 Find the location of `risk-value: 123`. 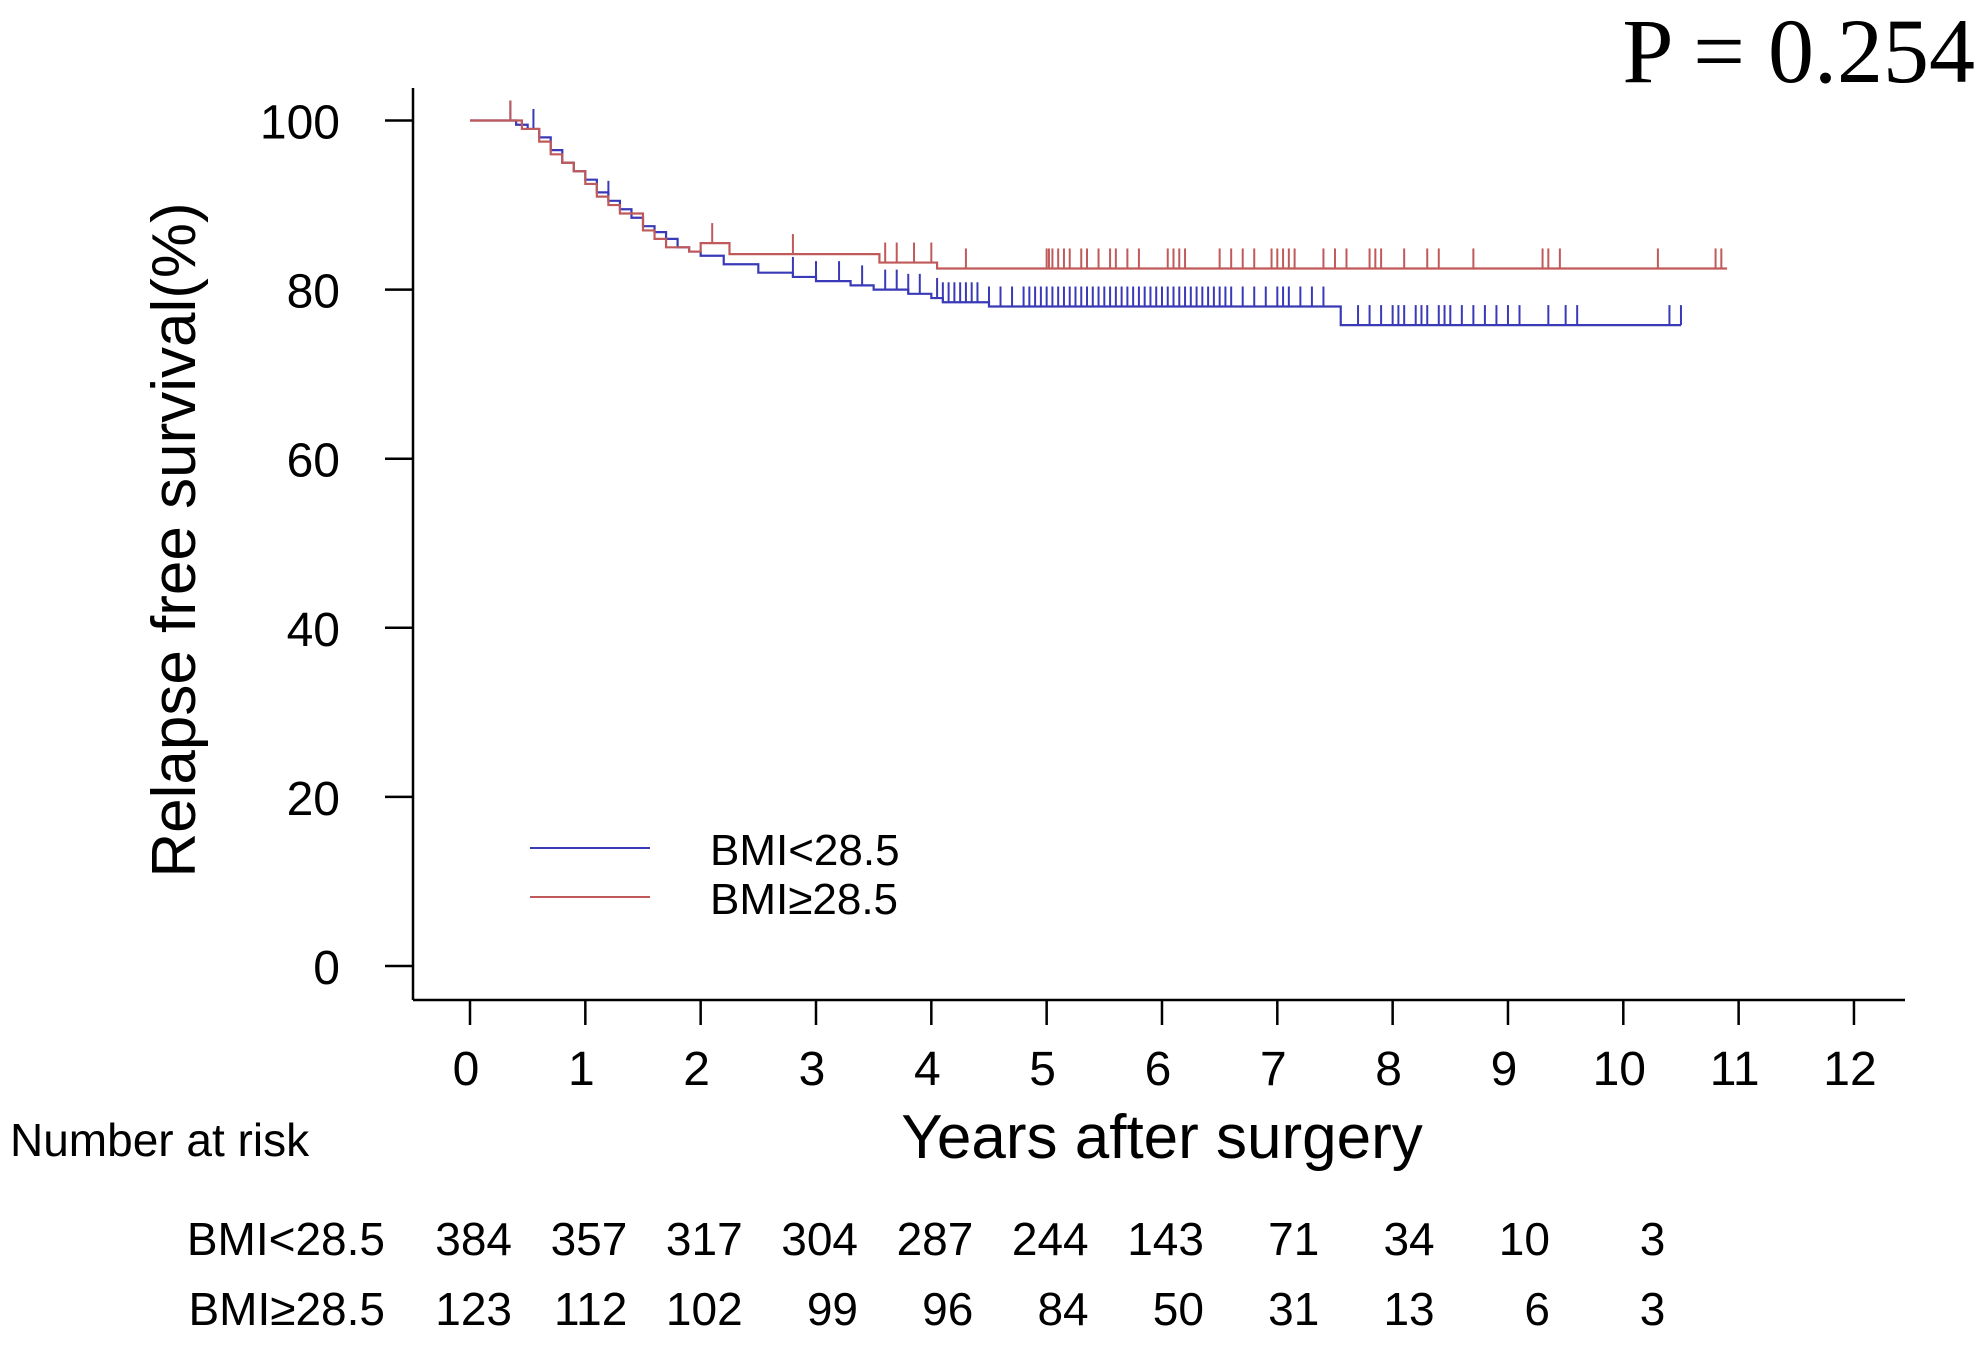

risk-value: 123 is located at coordinates (473, 1309).